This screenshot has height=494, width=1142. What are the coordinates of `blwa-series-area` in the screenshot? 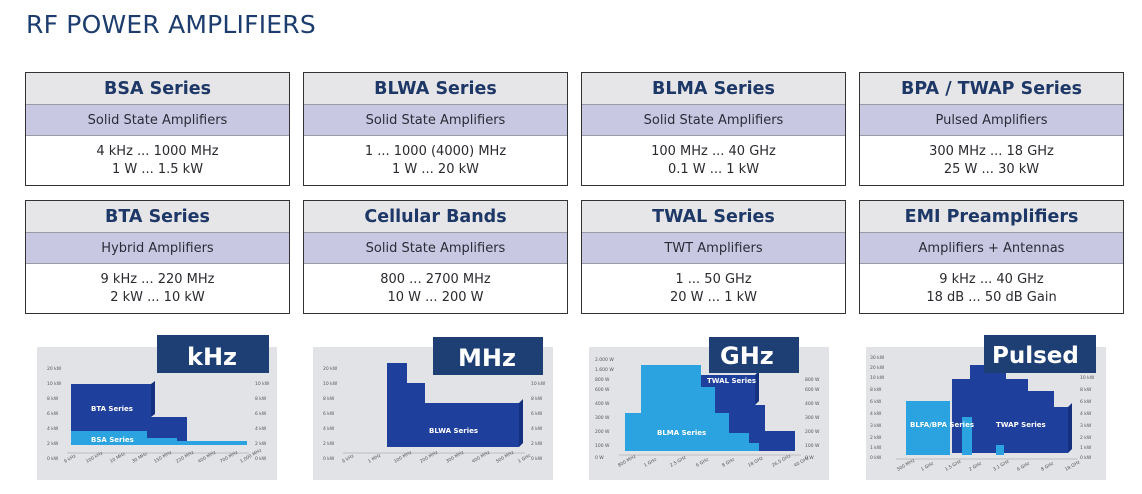 It's located at (453, 405).